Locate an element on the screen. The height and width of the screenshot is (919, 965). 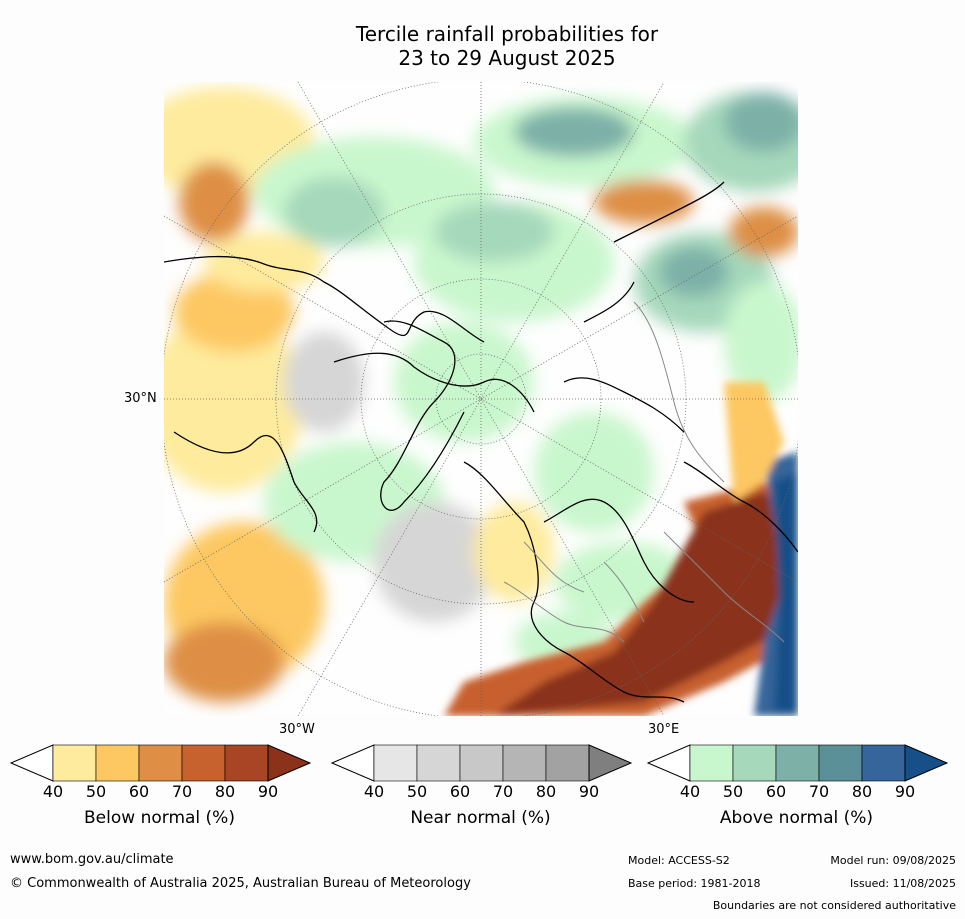
below-normal-colorbar is located at coordinates (160, 765).